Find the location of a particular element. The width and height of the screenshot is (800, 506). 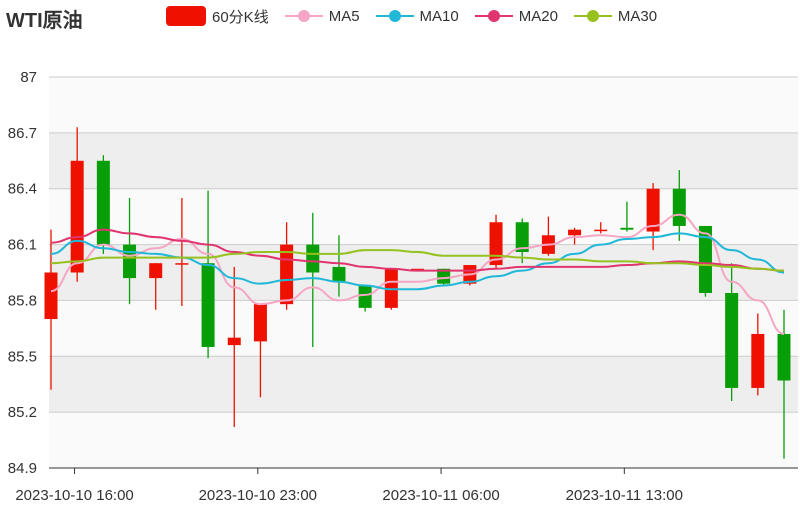

legend-label-ma10: MA10 is located at coordinates (439, 16).